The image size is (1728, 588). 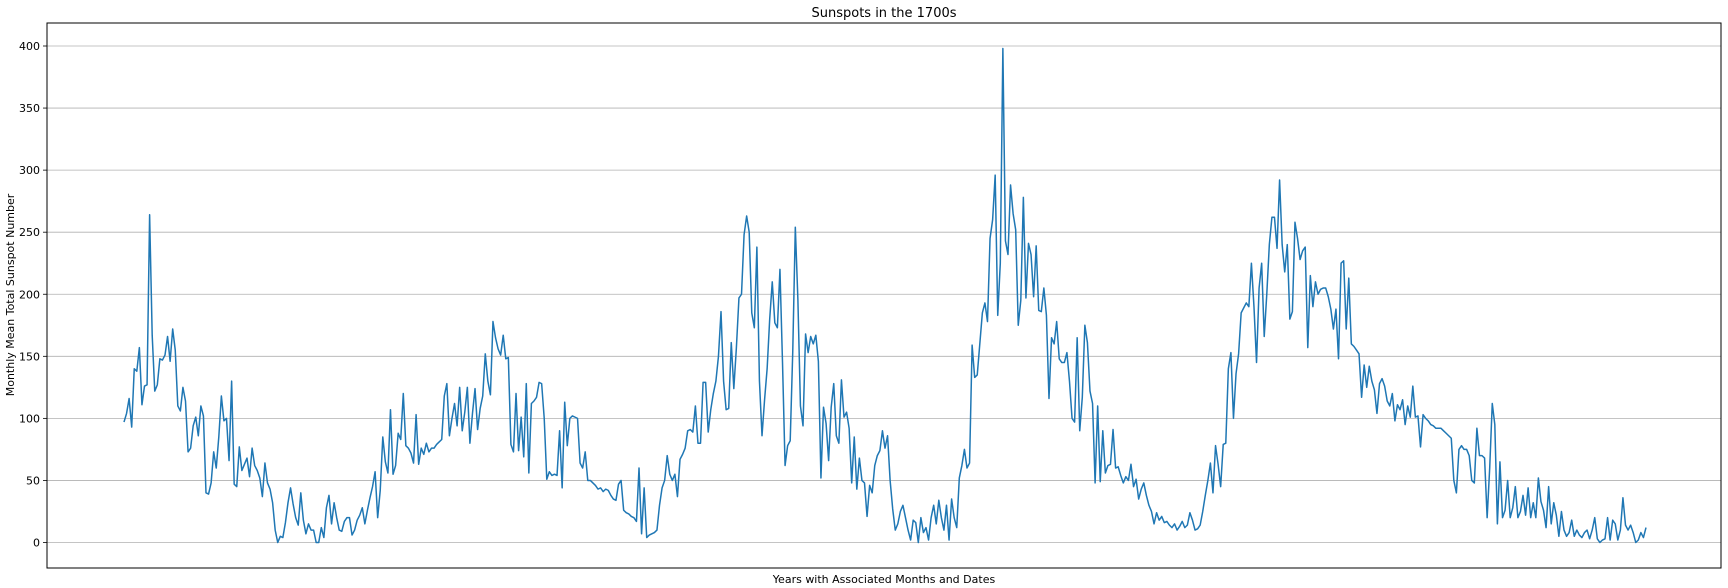 I want to click on y-axis-ticks: 0 50 100 150 200 250 300 350 400, so click(x=33, y=295).